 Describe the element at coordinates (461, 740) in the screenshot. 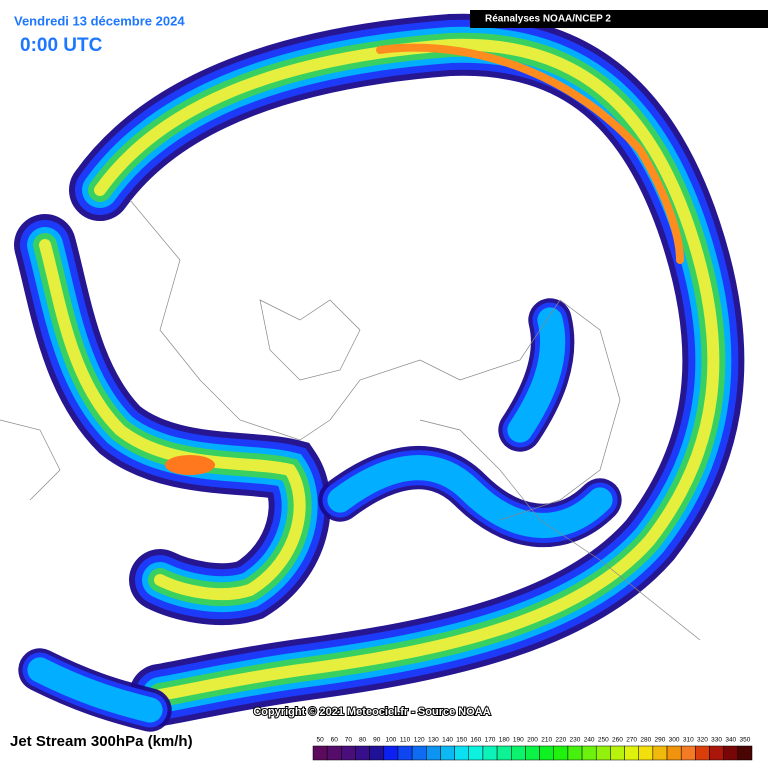

I see `scale-label: 150` at that location.